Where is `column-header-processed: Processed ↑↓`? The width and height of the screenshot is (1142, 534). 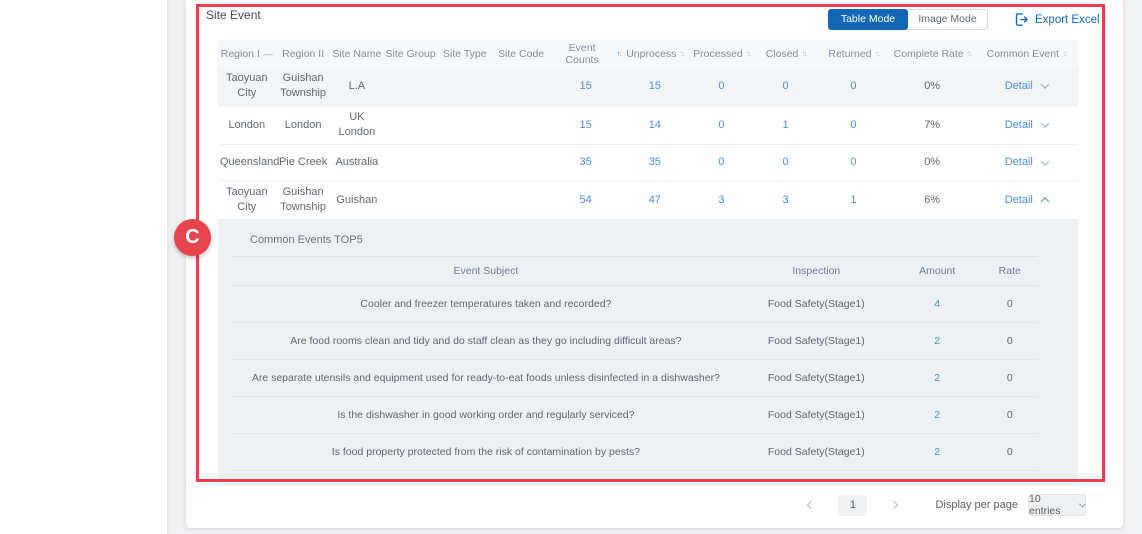 column-header-processed: Processed ↑↓ is located at coordinates (721, 54).